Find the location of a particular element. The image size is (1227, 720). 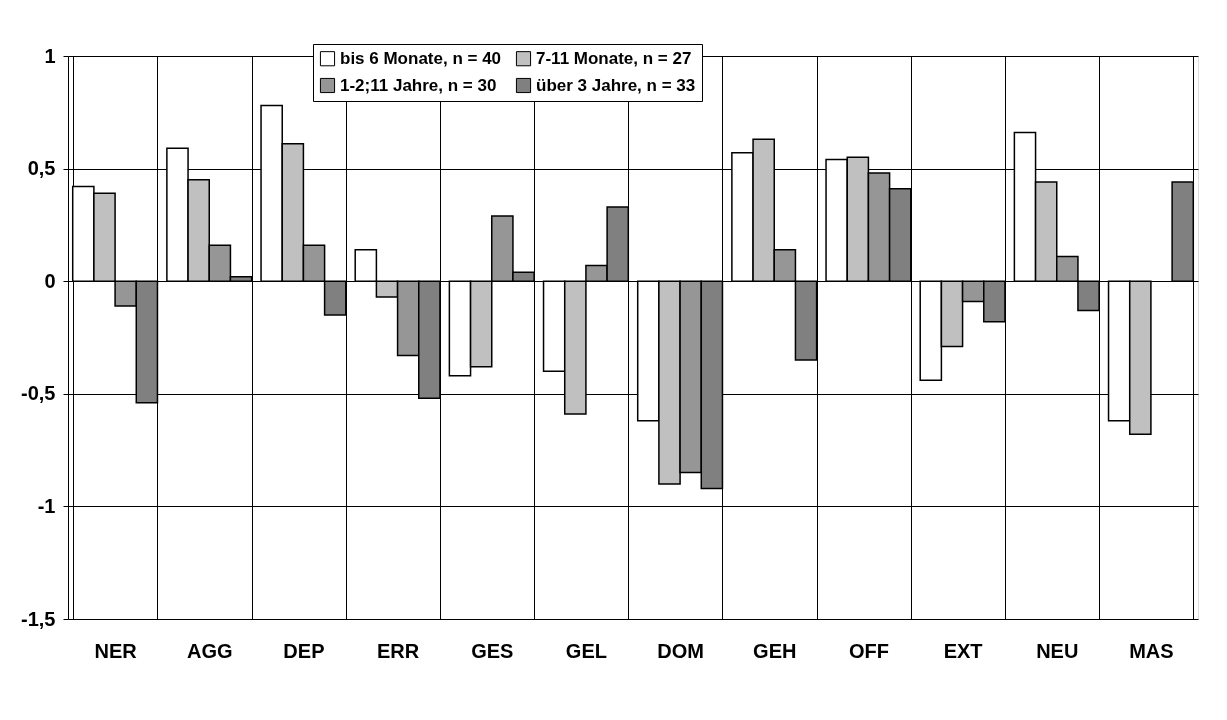

y-tick-label: 1 is located at coordinates (50, 55).